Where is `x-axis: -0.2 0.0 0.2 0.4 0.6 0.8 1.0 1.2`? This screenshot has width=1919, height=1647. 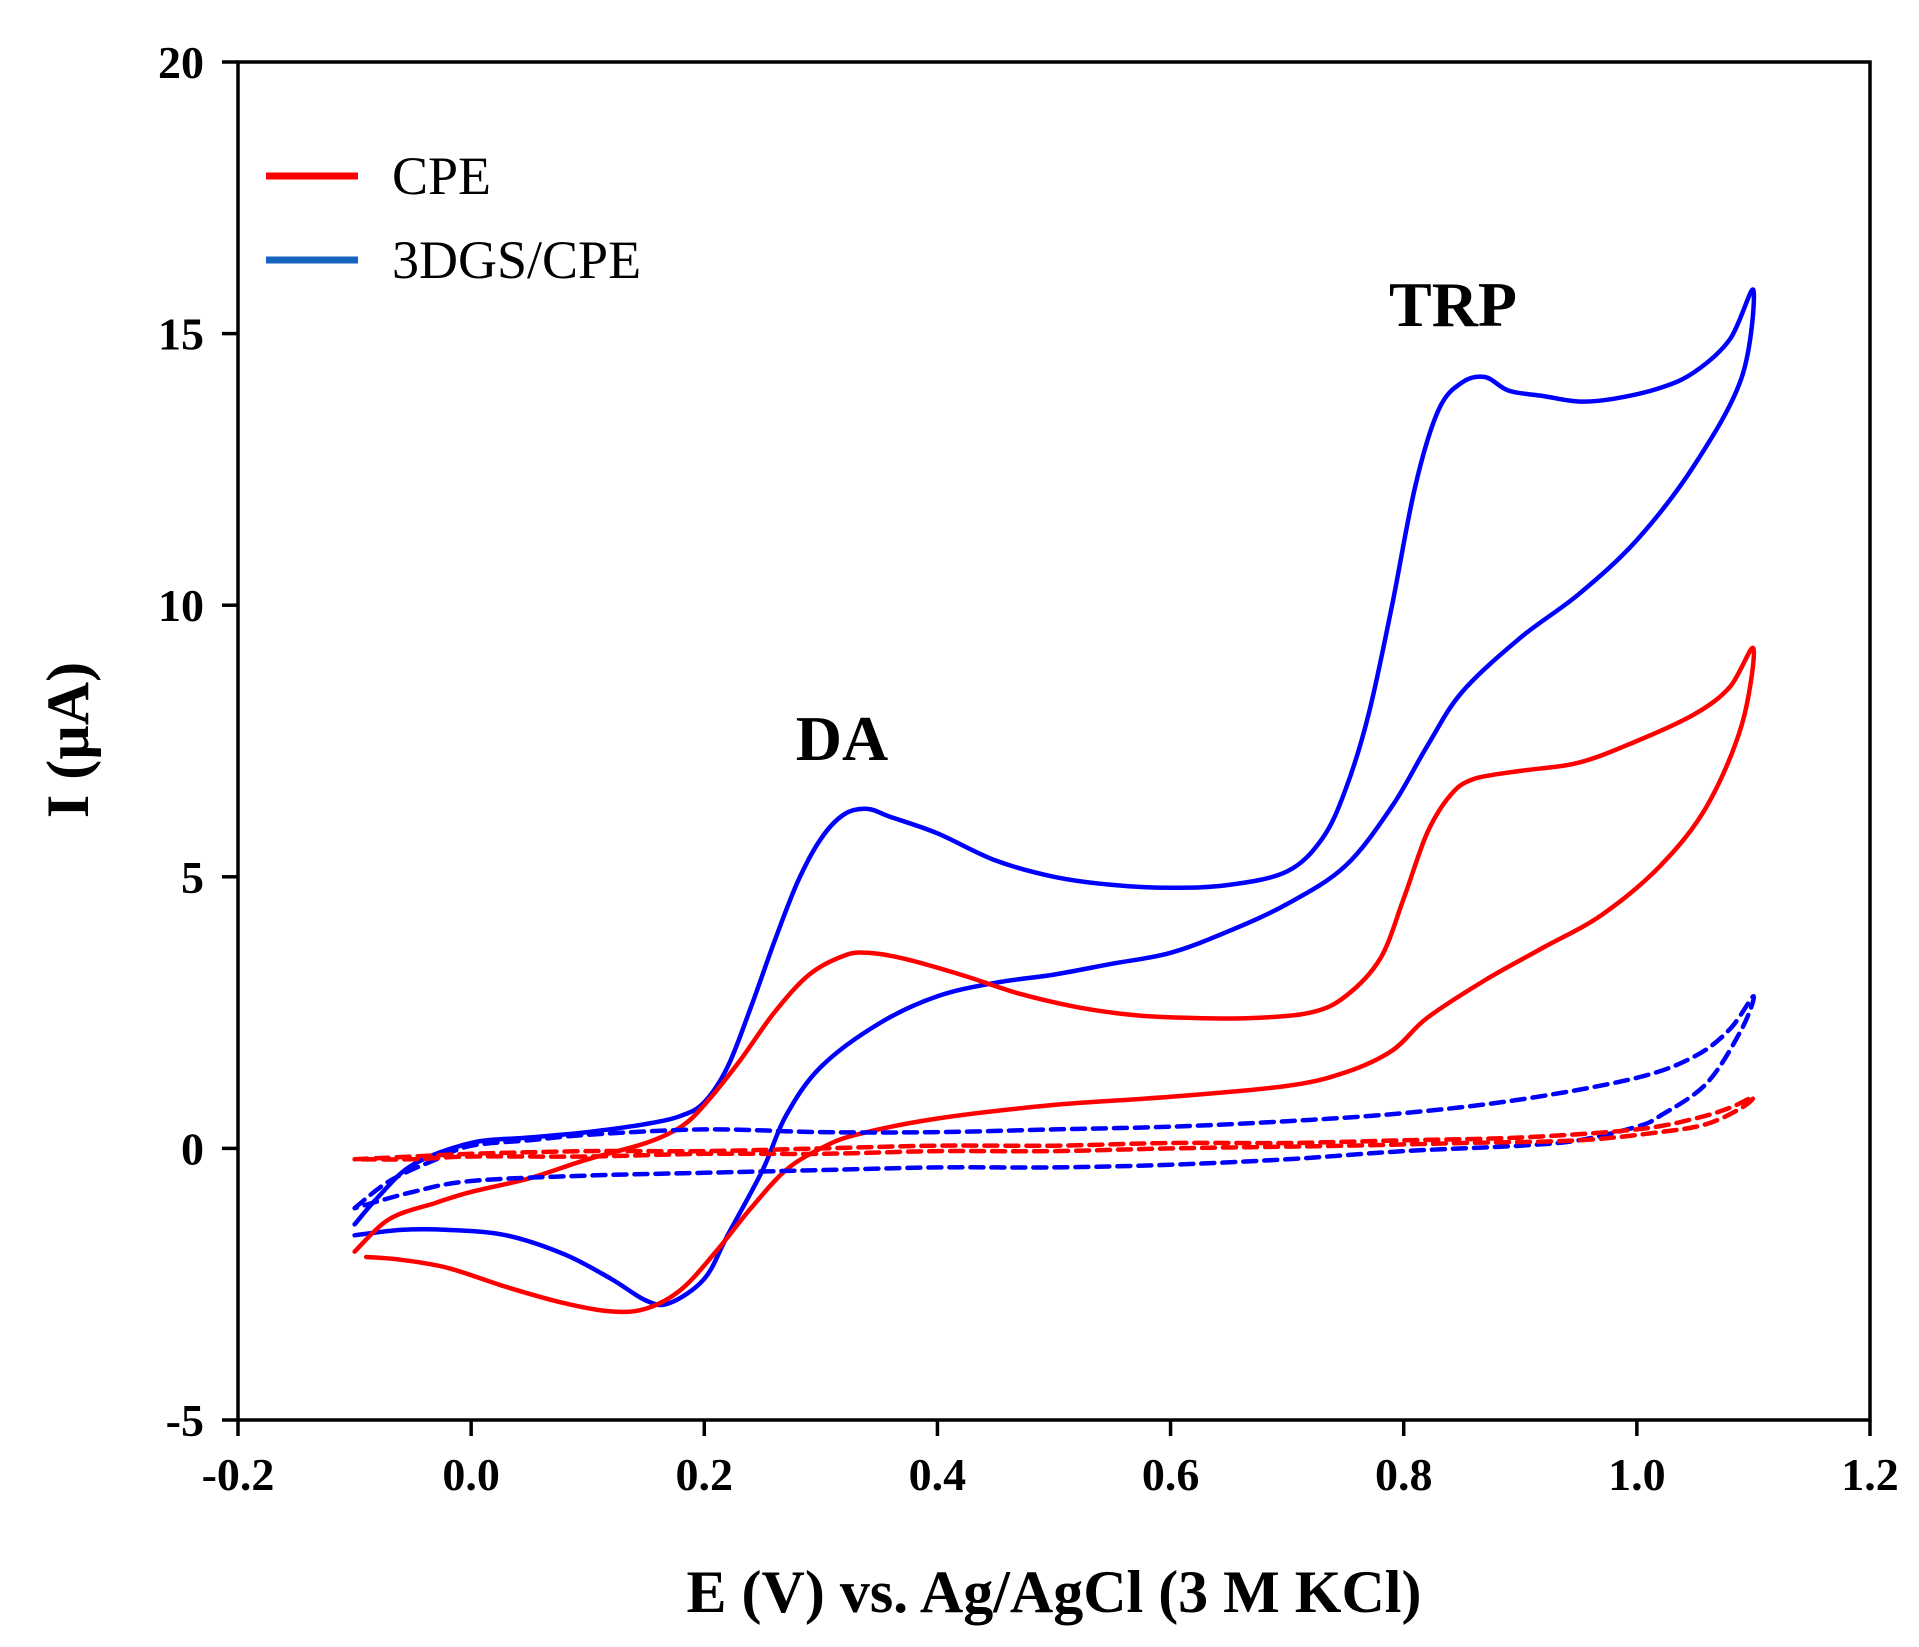
x-axis: -0.2 0.0 0.2 0.4 0.6 0.8 1.0 1.2 is located at coordinates (1050, 1460).